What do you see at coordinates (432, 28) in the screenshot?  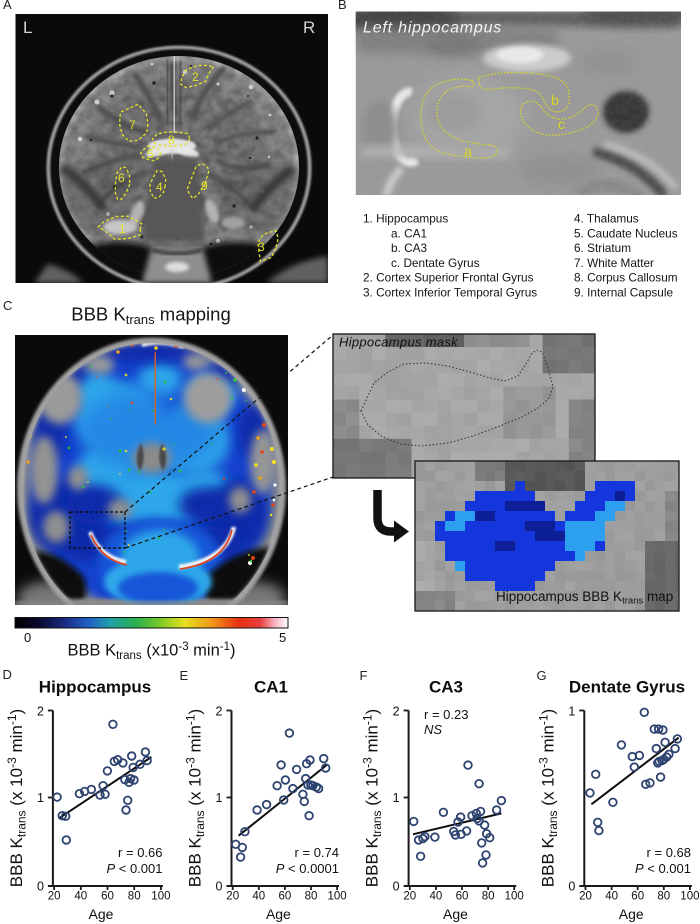 I see `svg-text: Left hippocampus` at bounding box center [432, 28].